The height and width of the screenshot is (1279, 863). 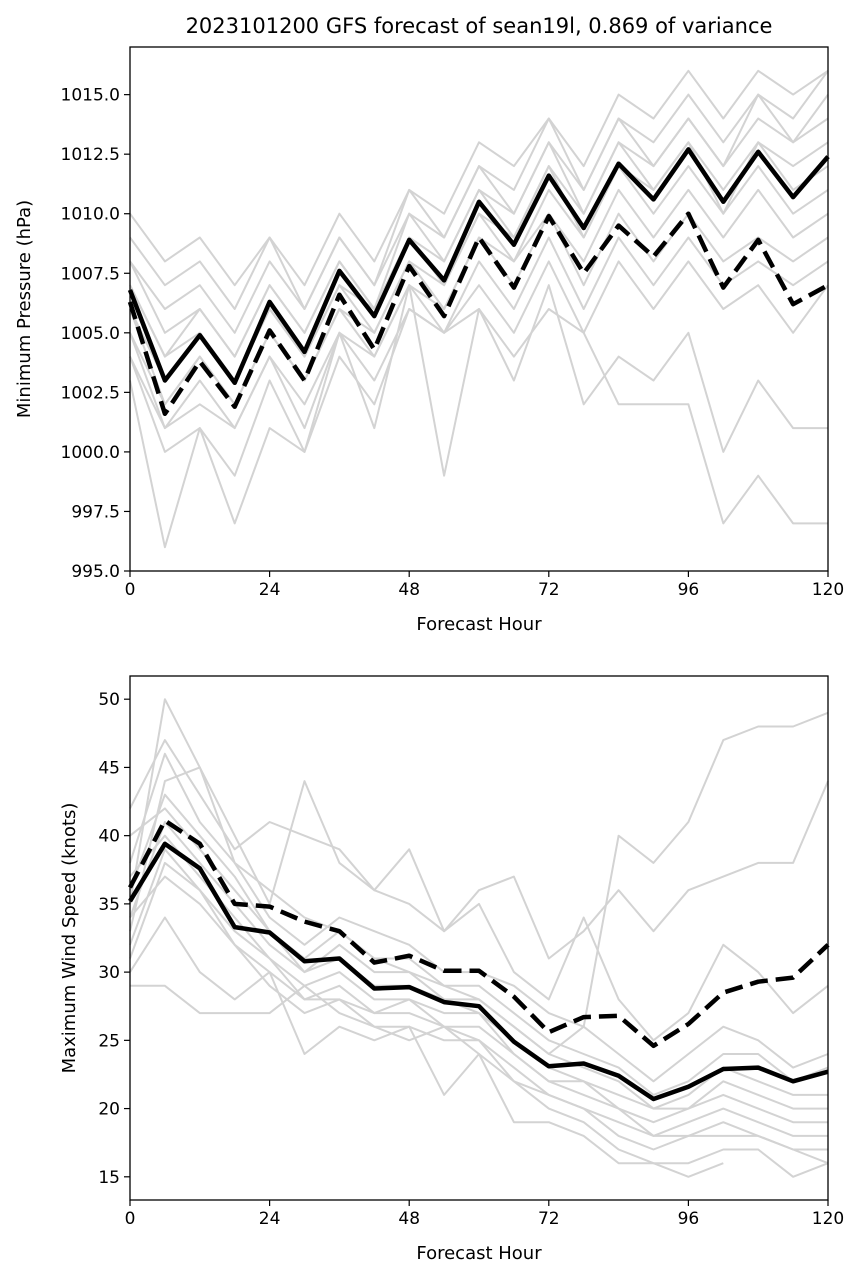 What do you see at coordinates (689, 1219) in the screenshot?
I see `wind-x-tick-label-4: 96` at bounding box center [689, 1219].